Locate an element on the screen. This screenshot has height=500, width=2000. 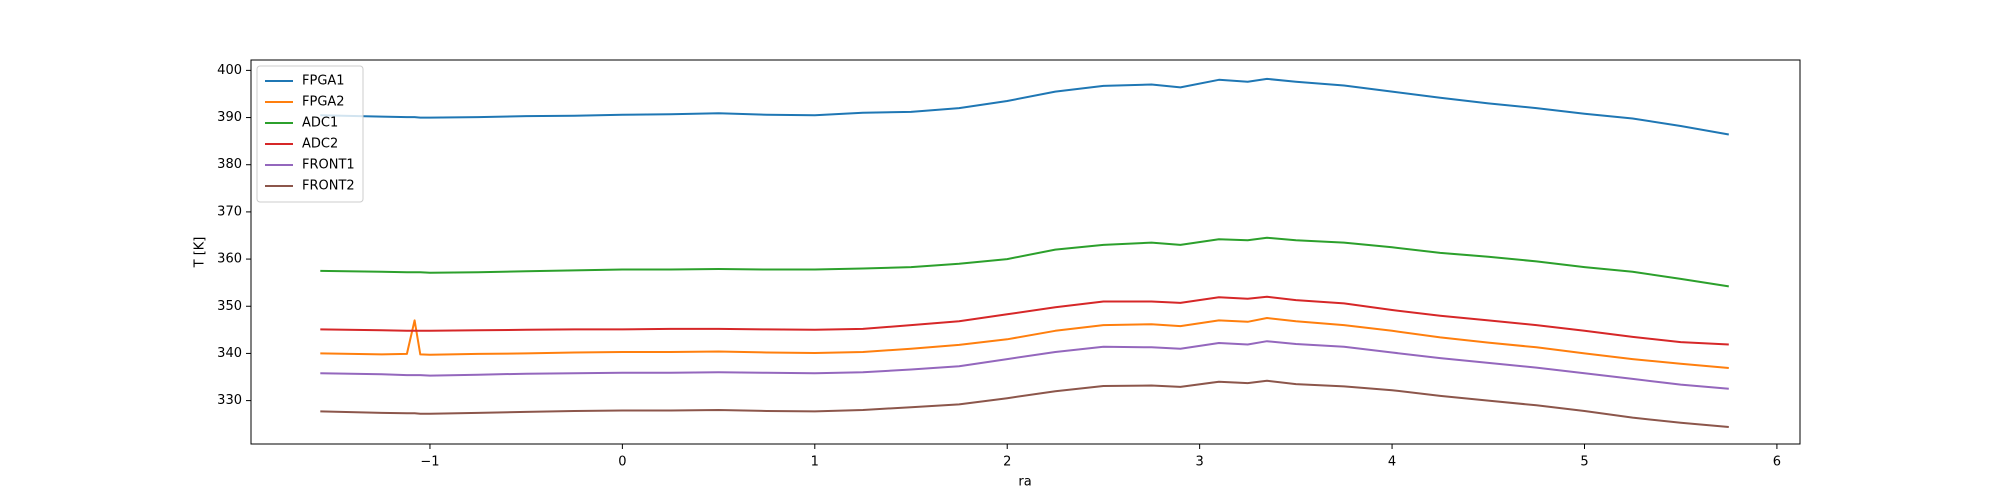
legend-label: FRONT1 is located at coordinates (328, 165).